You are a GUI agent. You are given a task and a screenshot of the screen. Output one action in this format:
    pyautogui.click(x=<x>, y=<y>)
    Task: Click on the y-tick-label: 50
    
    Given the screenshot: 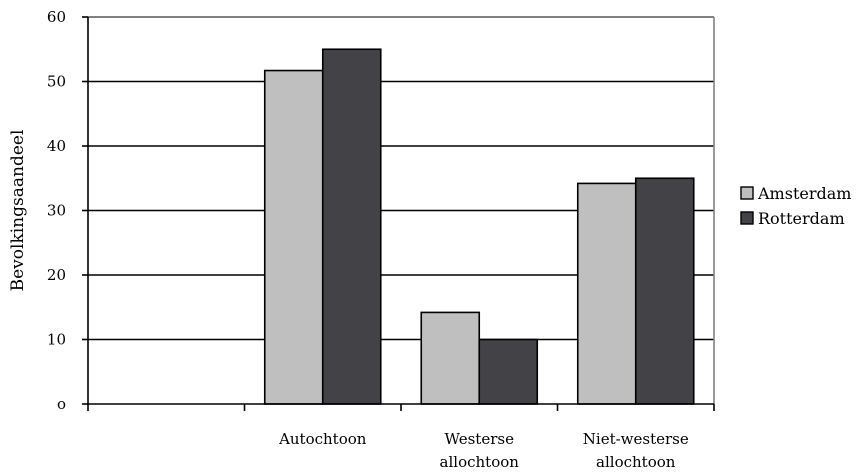 What is the action you would take?
    pyautogui.click(x=56, y=82)
    